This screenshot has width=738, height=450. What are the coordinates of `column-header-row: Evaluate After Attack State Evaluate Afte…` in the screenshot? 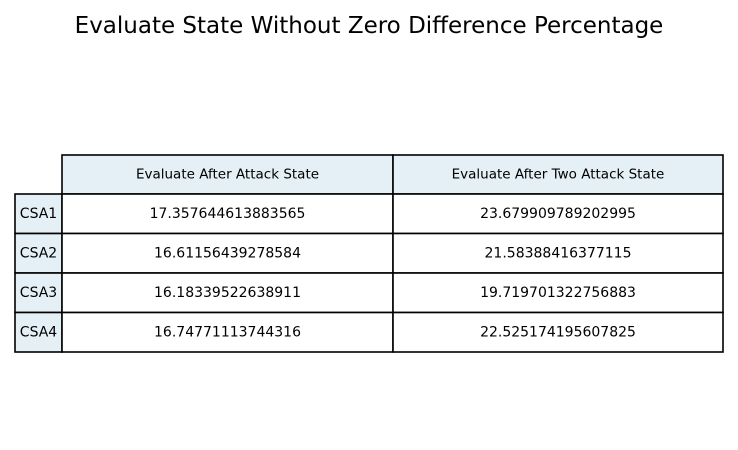 It's located at (392, 174).